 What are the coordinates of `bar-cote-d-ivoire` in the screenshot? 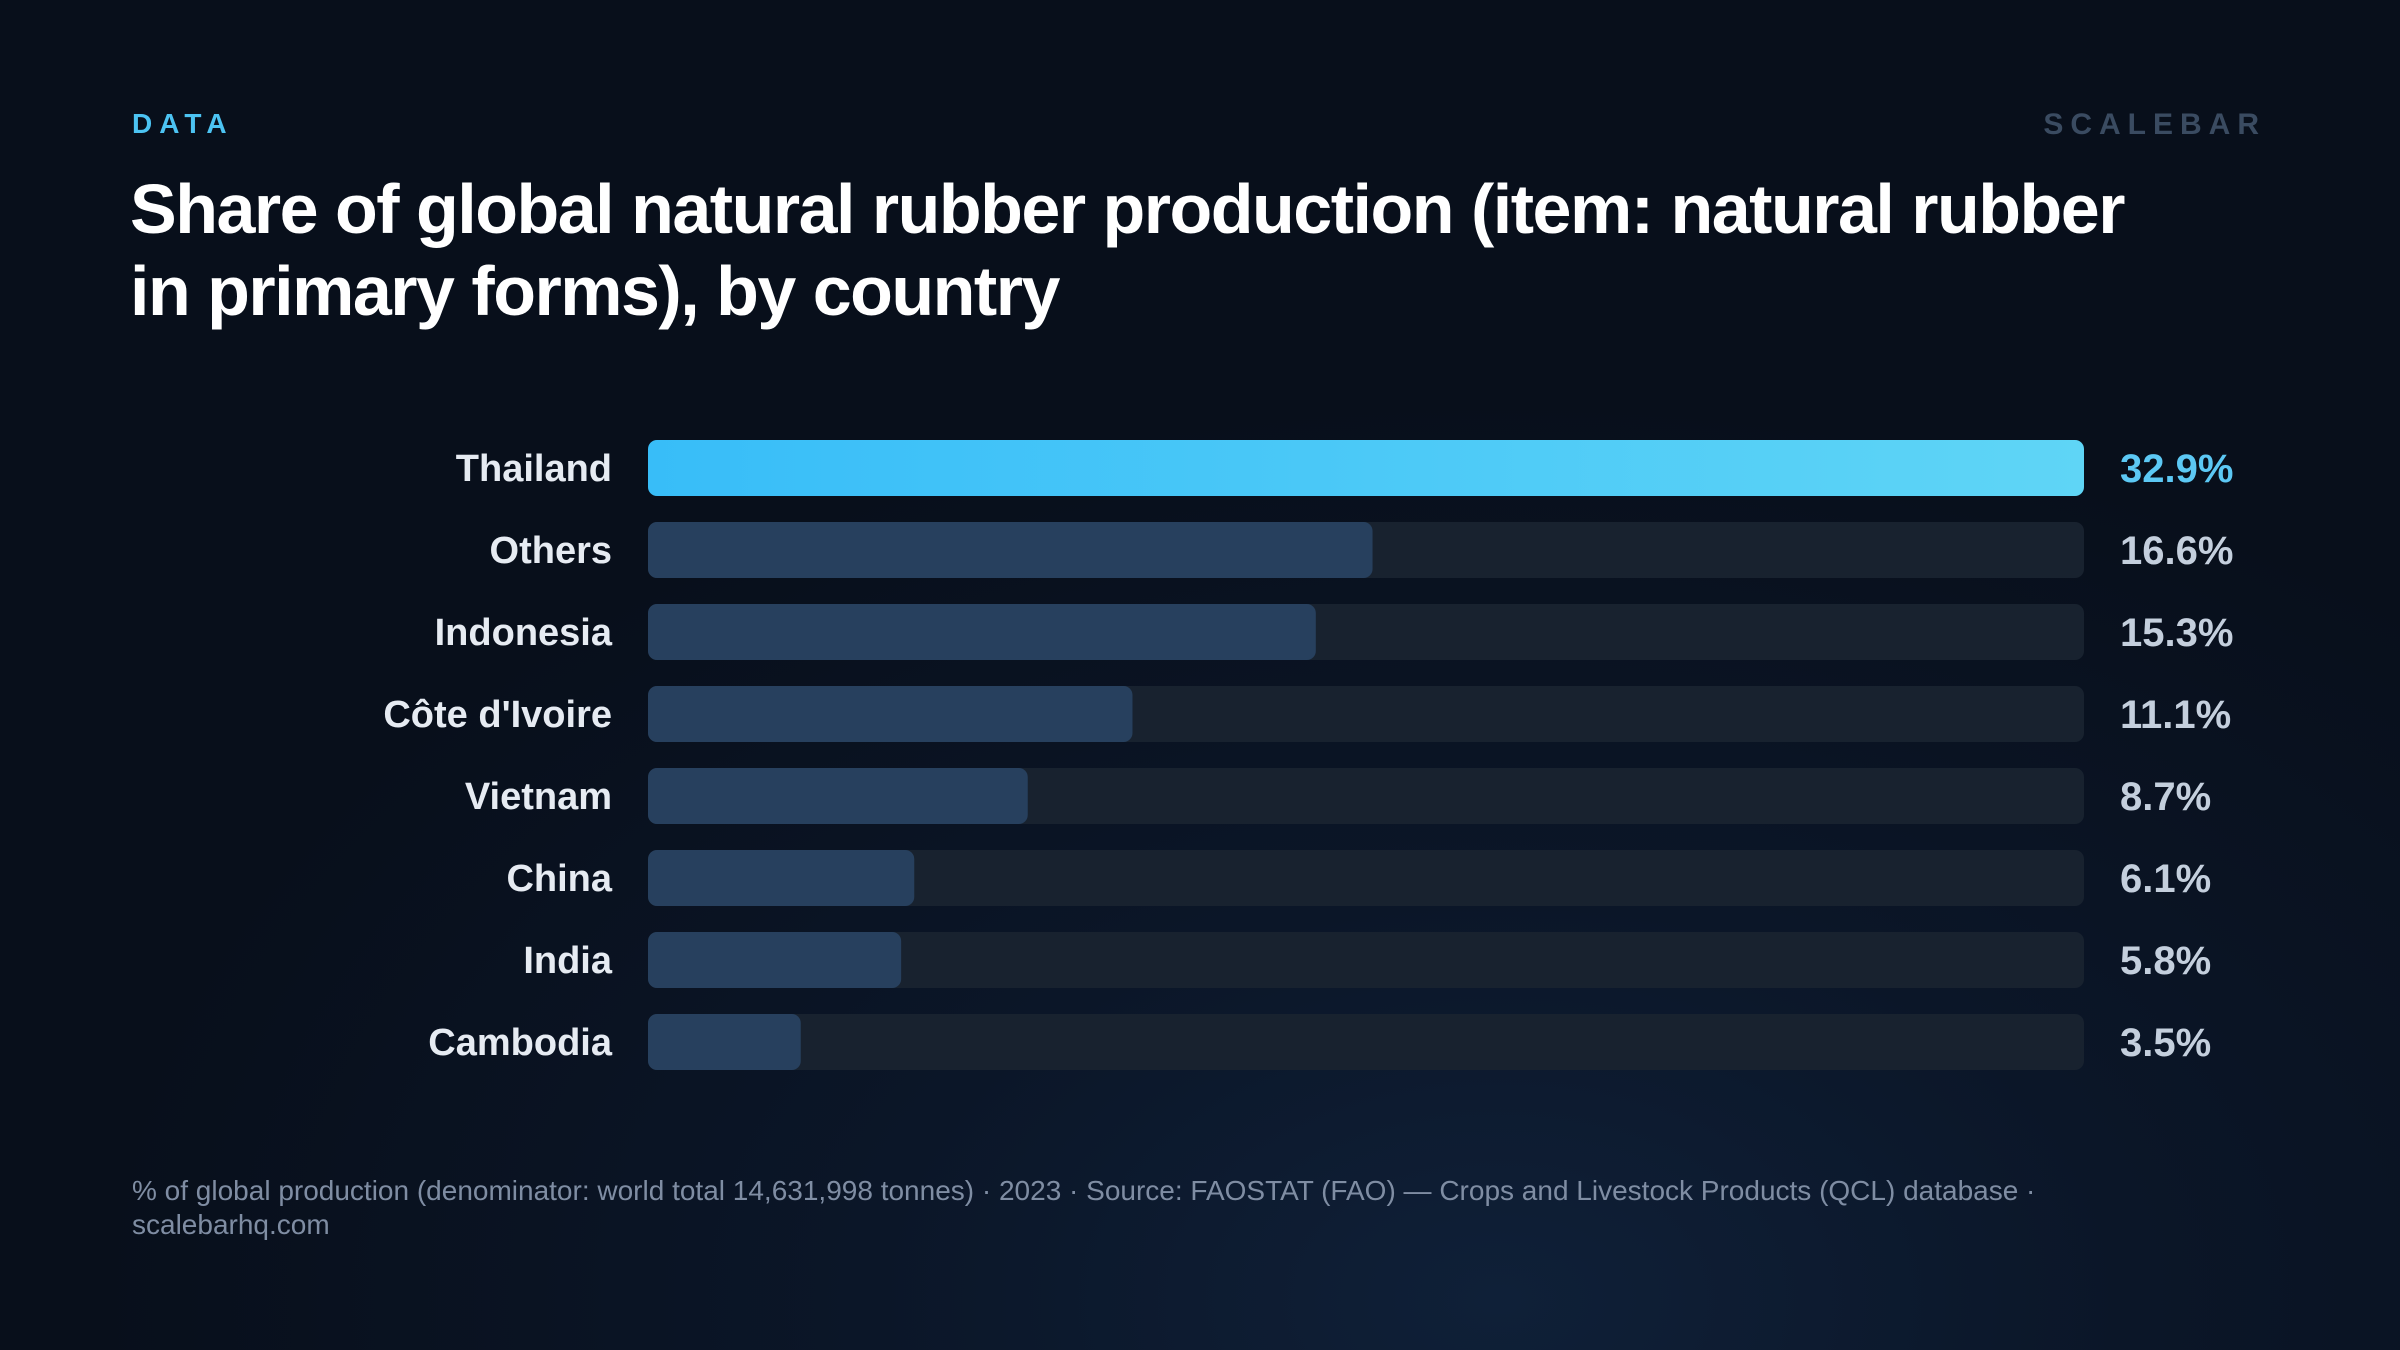 It's located at (890, 714).